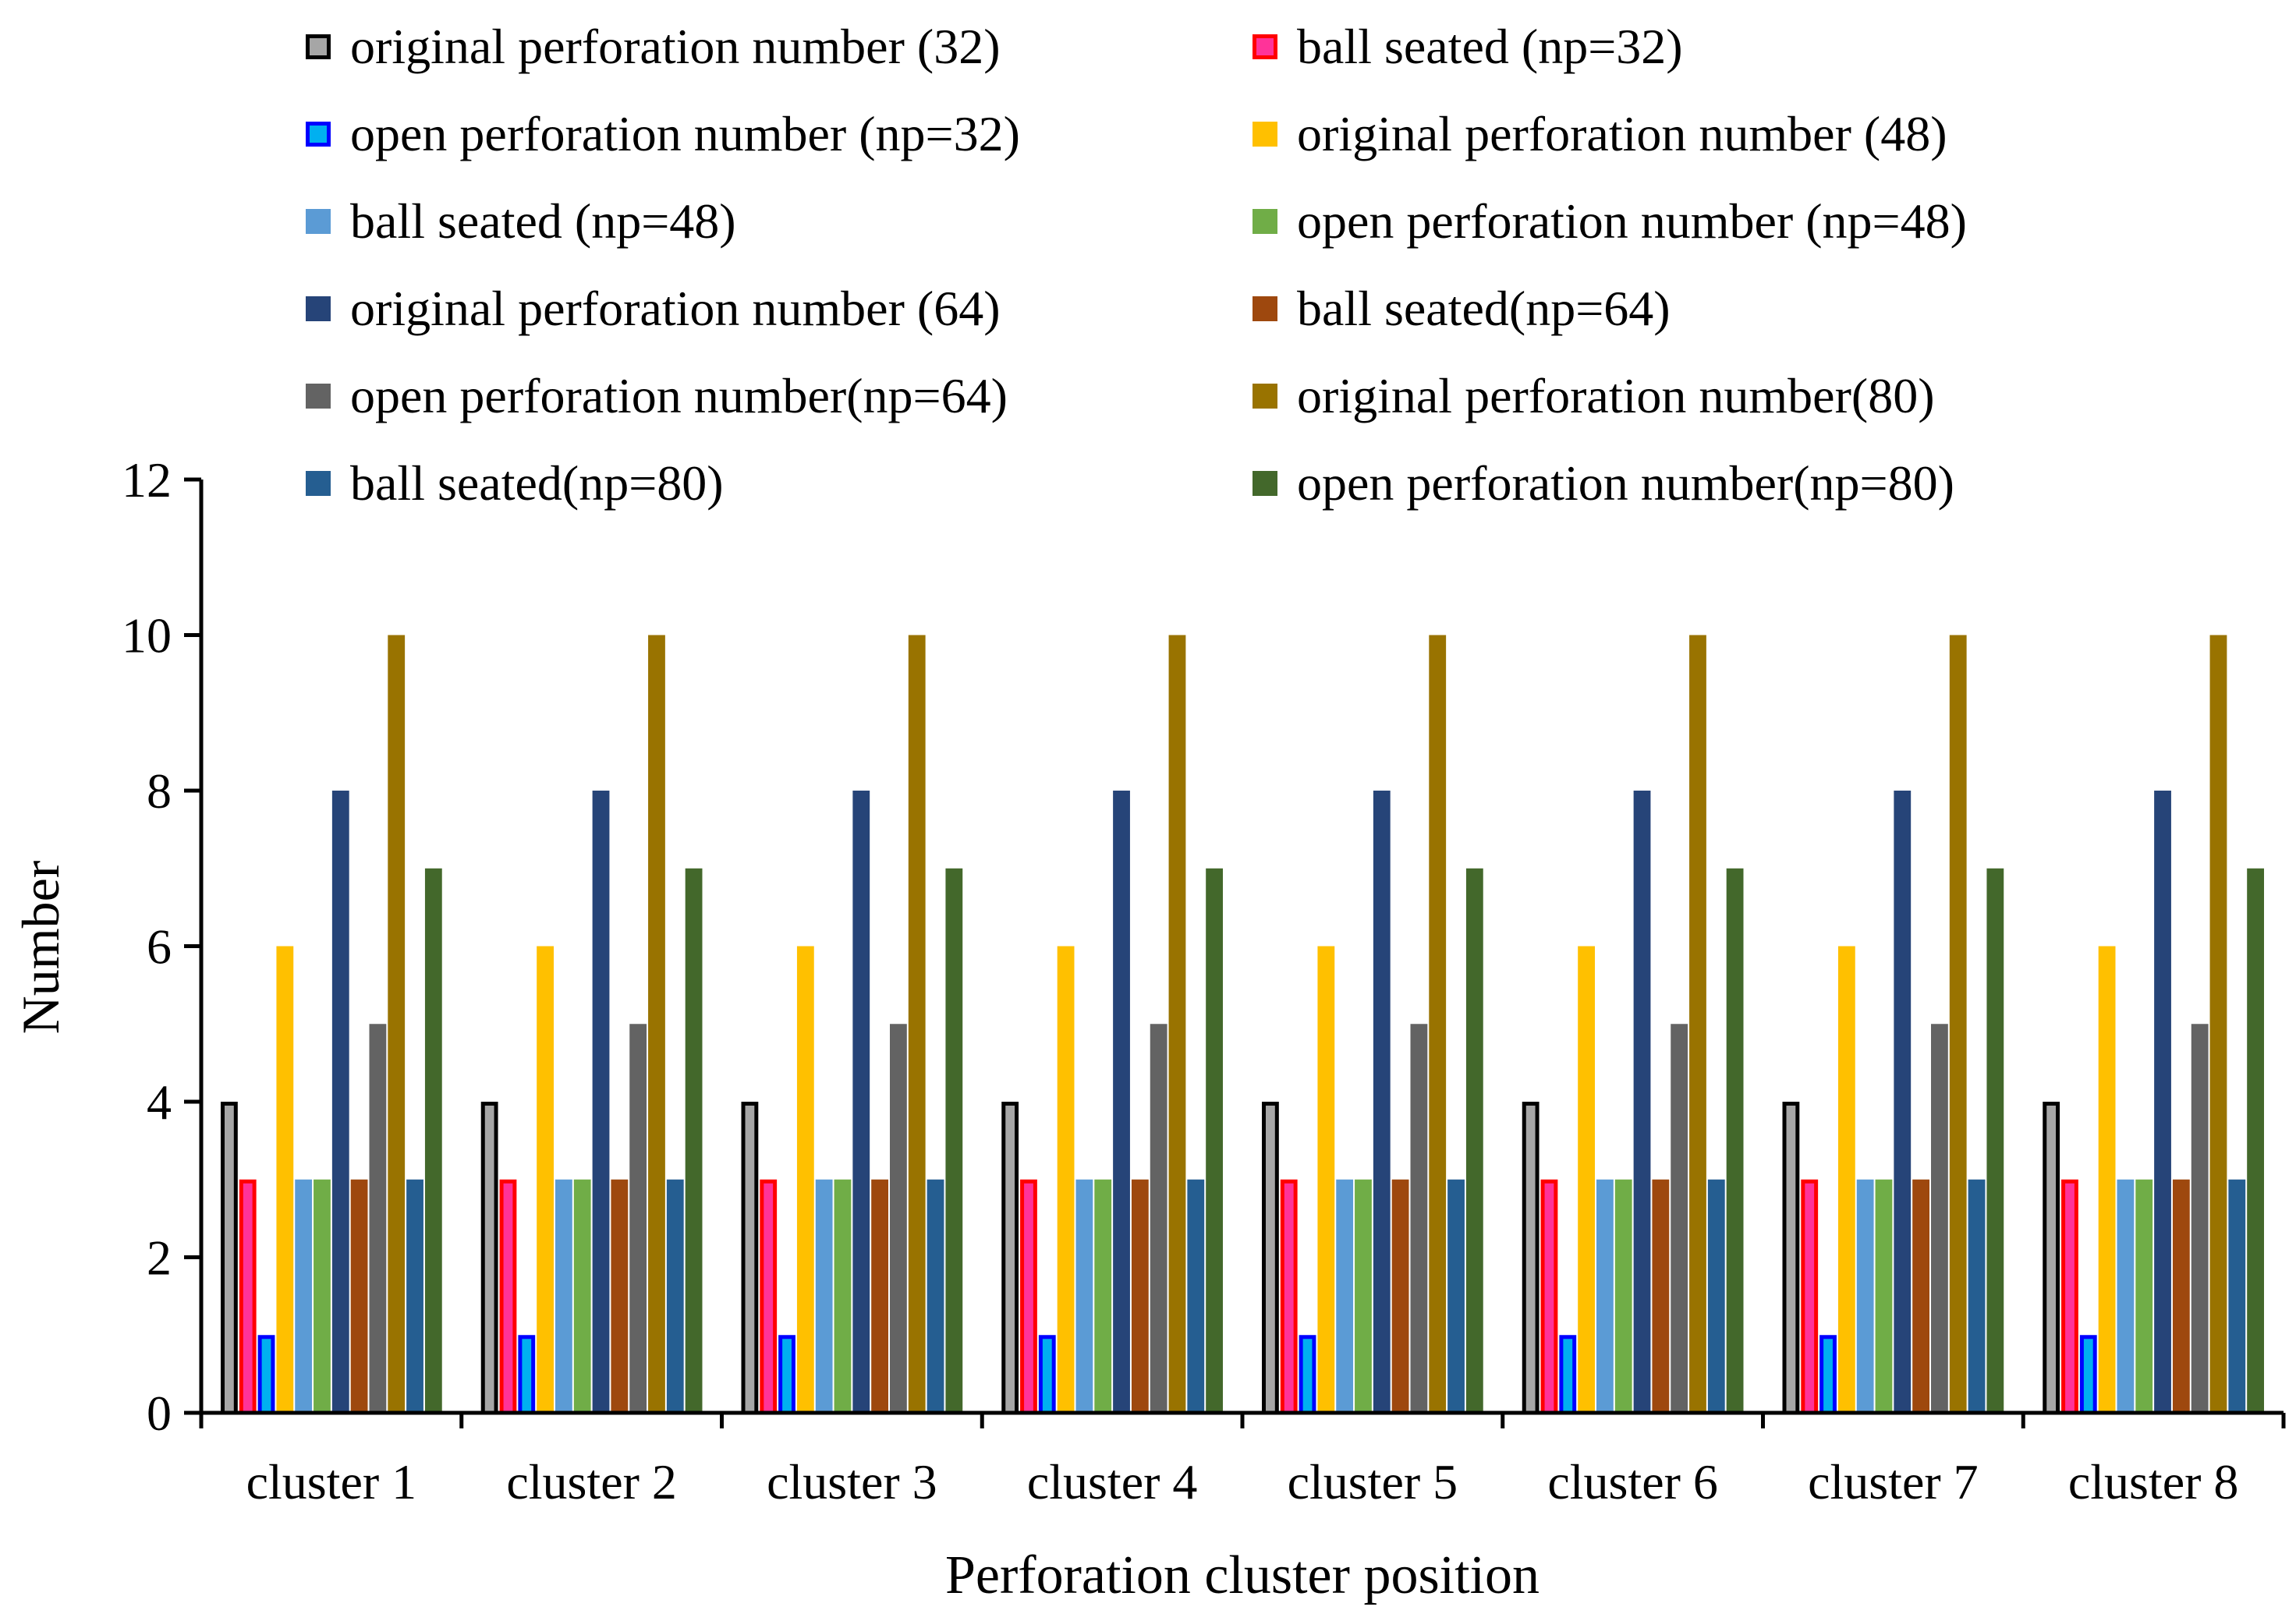 Image resolution: width=2296 pixels, height=1621 pixels. I want to click on y-tick-label: 12, so click(147, 480).